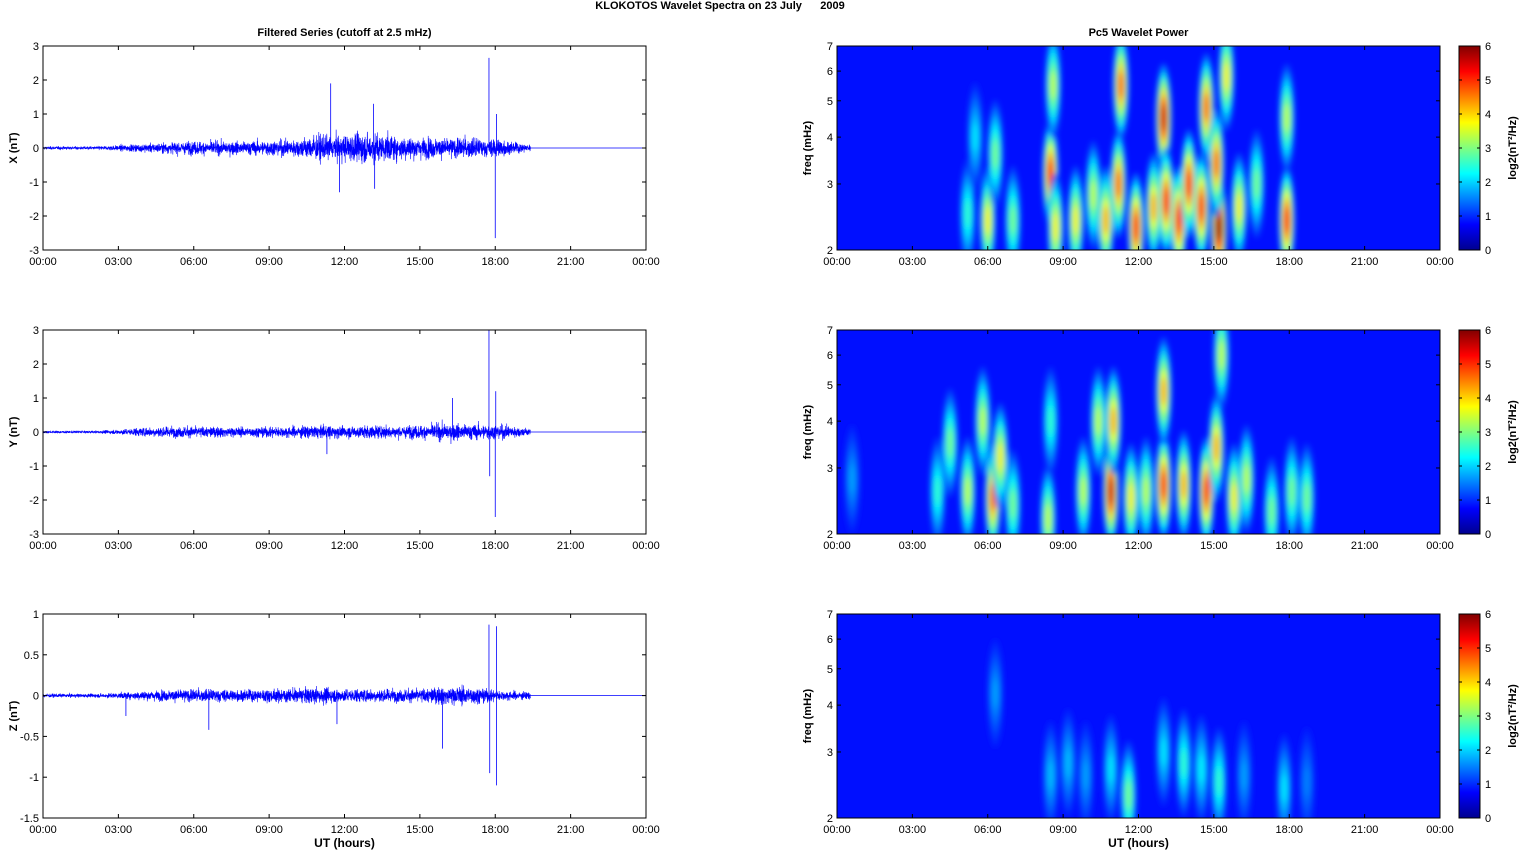 The width and height of the screenshot is (1522, 851). What do you see at coordinates (14, 431) in the screenshot?
I see `y-axis-label: Y (nT)` at bounding box center [14, 431].